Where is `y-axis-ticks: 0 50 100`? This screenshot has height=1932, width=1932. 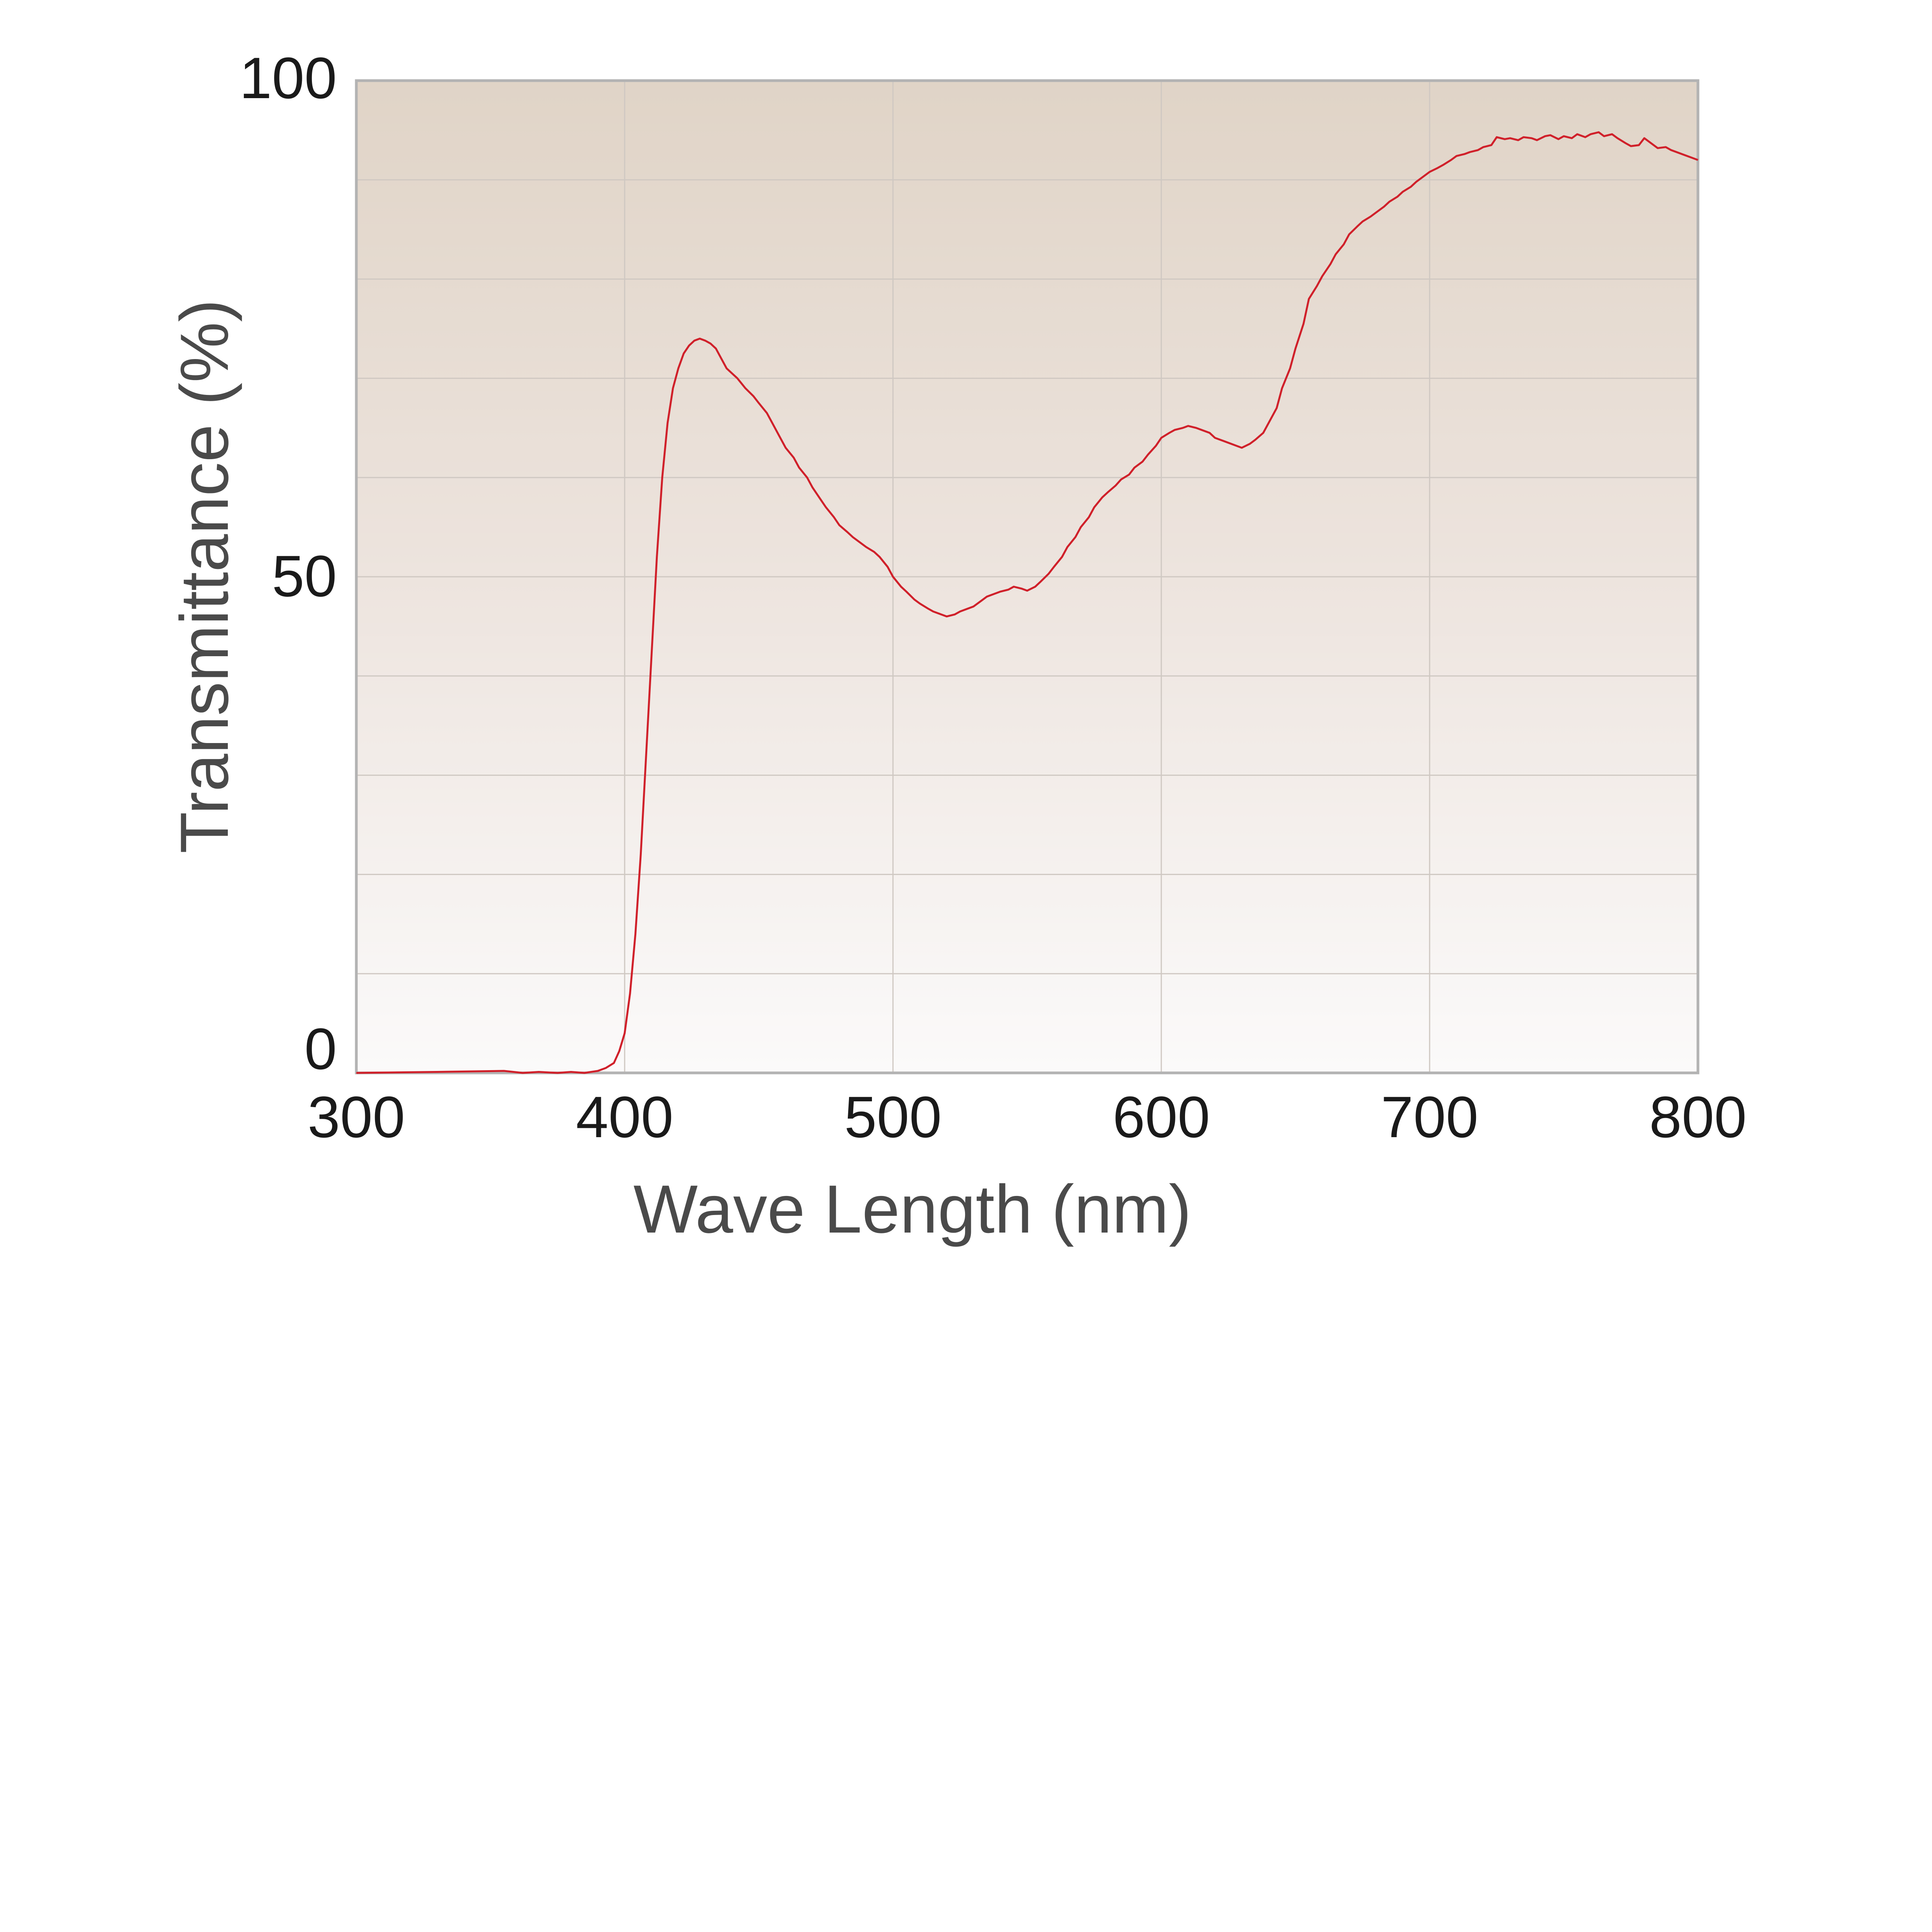
y-axis-ticks: 0 50 100 is located at coordinates (288, 563).